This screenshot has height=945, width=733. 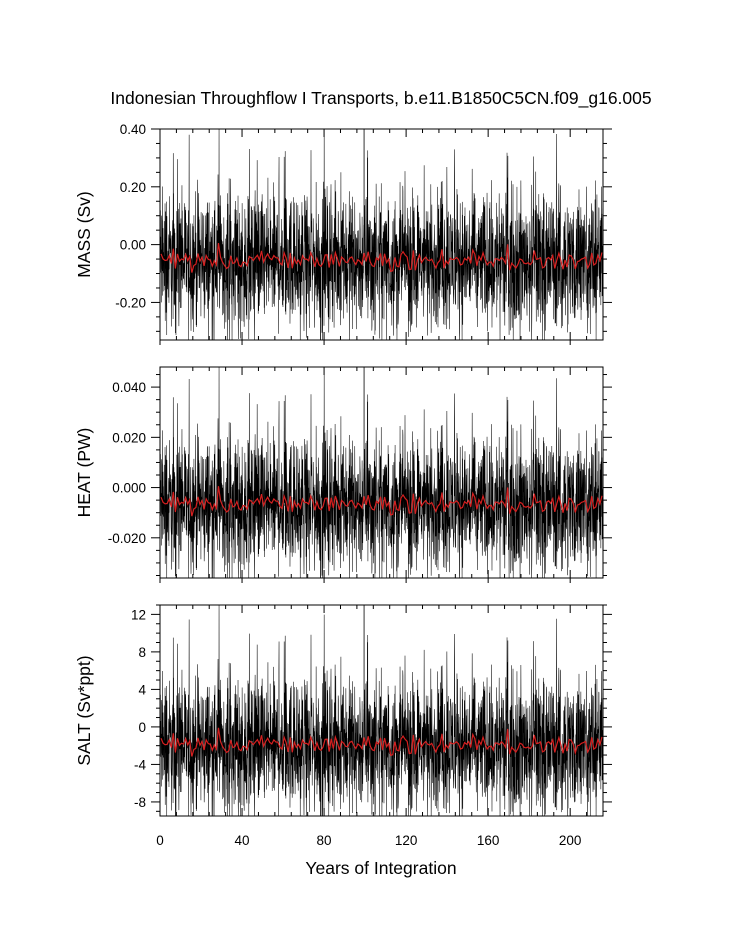 What do you see at coordinates (488, 840) in the screenshot?
I see `x-tick-label: 160` at bounding box center [488, 840].